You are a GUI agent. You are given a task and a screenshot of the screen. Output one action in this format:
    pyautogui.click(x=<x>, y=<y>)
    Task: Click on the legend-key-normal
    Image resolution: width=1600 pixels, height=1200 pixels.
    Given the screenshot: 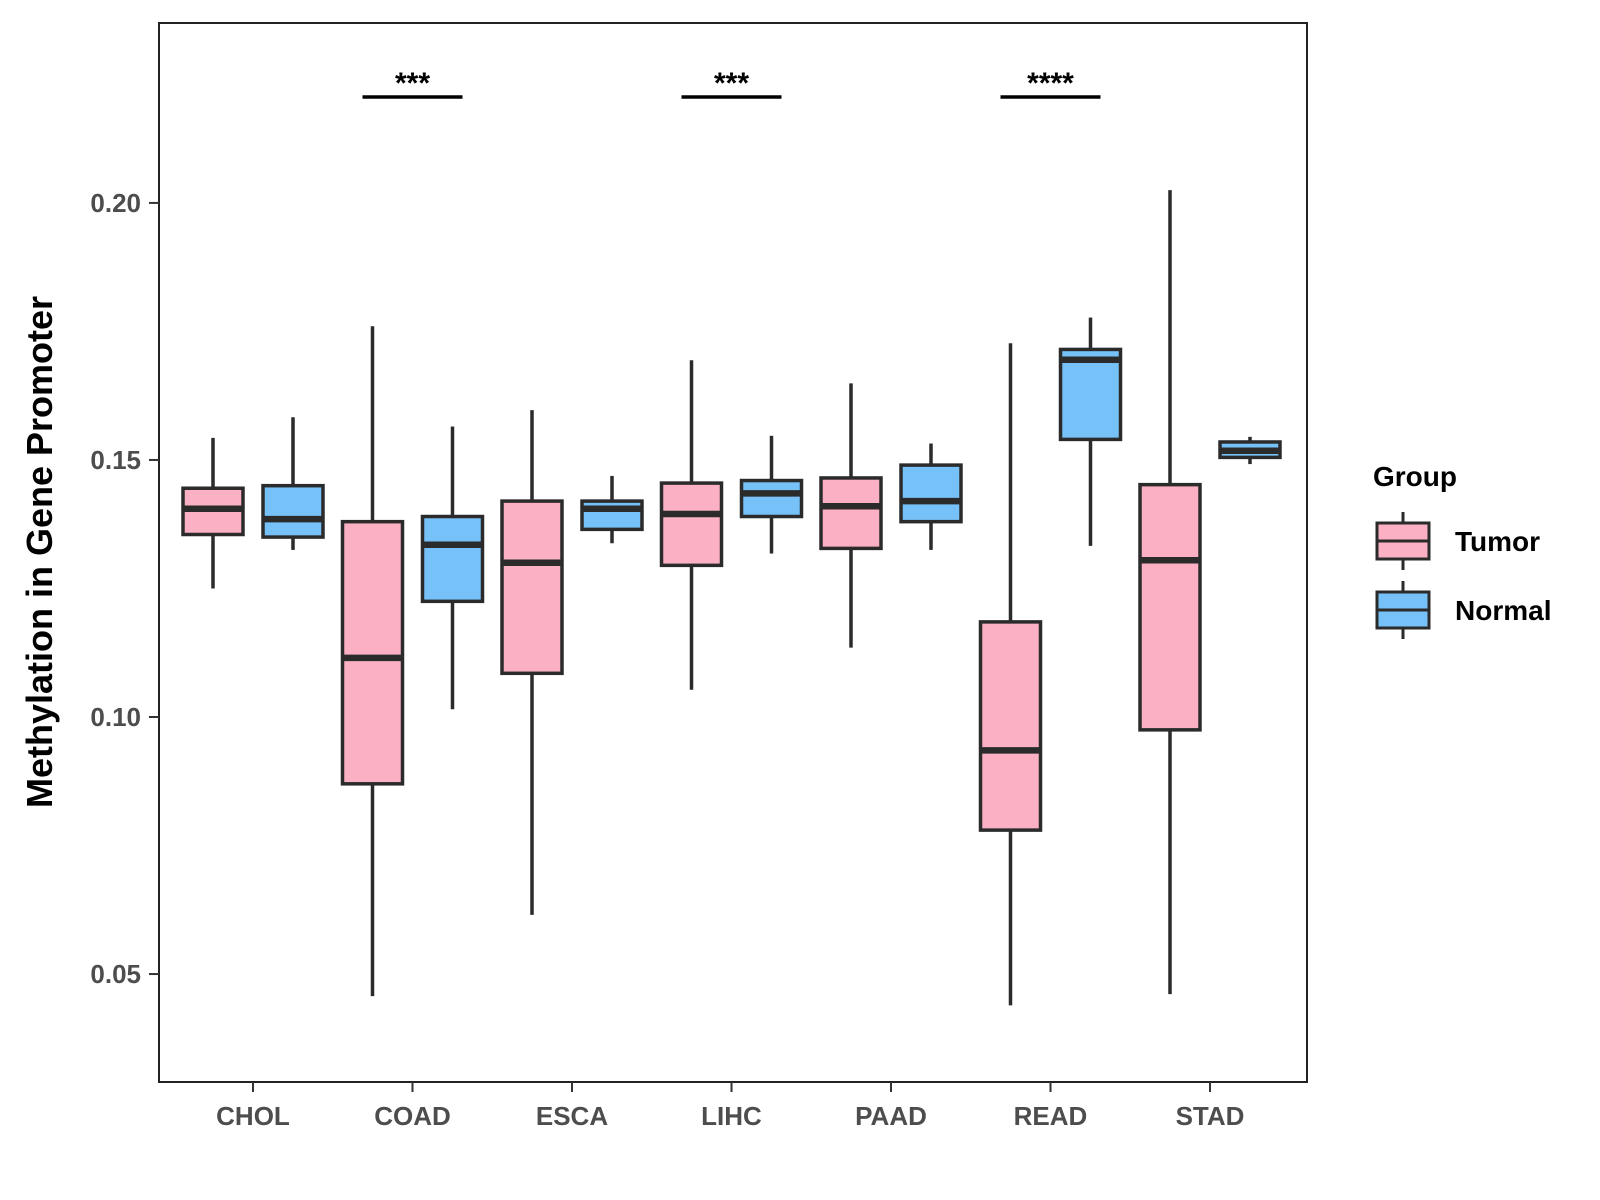 What is the action you would take?
    pyautogui.click(x=1403, y=610)
    